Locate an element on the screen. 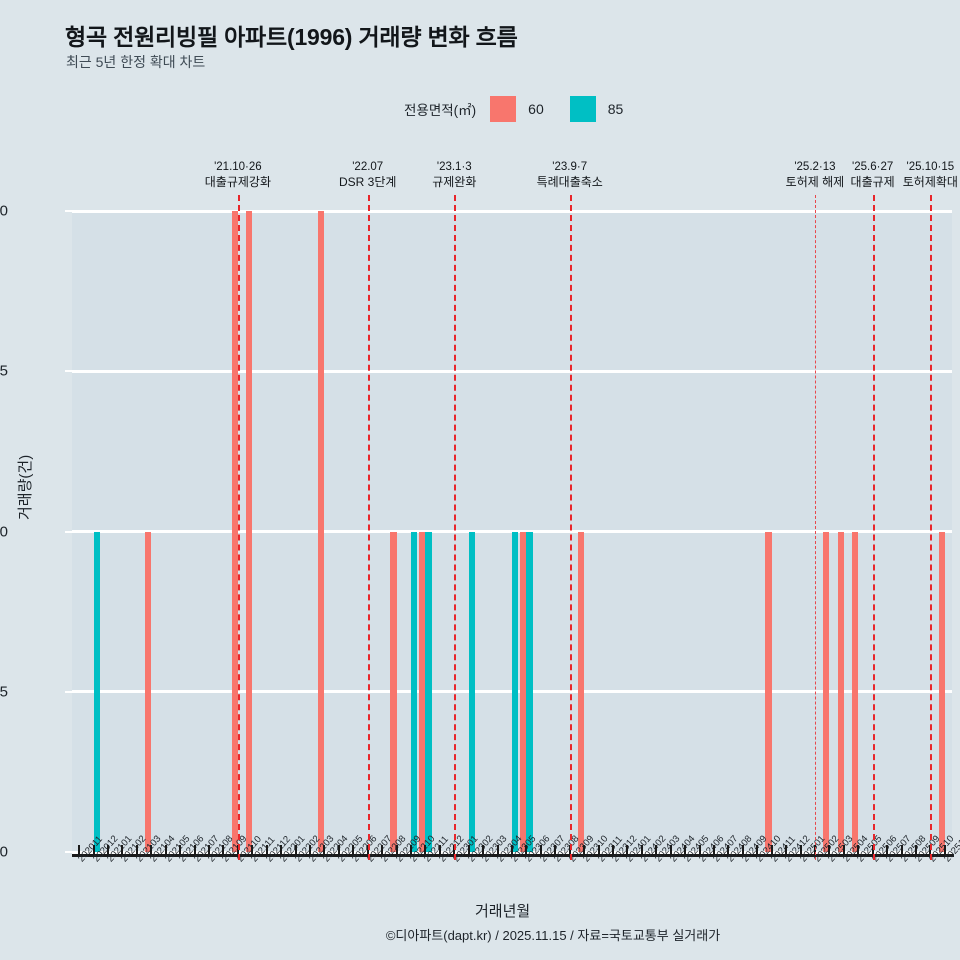  annotation-event: 토허제 해제 is located at coordinates (815, 182).